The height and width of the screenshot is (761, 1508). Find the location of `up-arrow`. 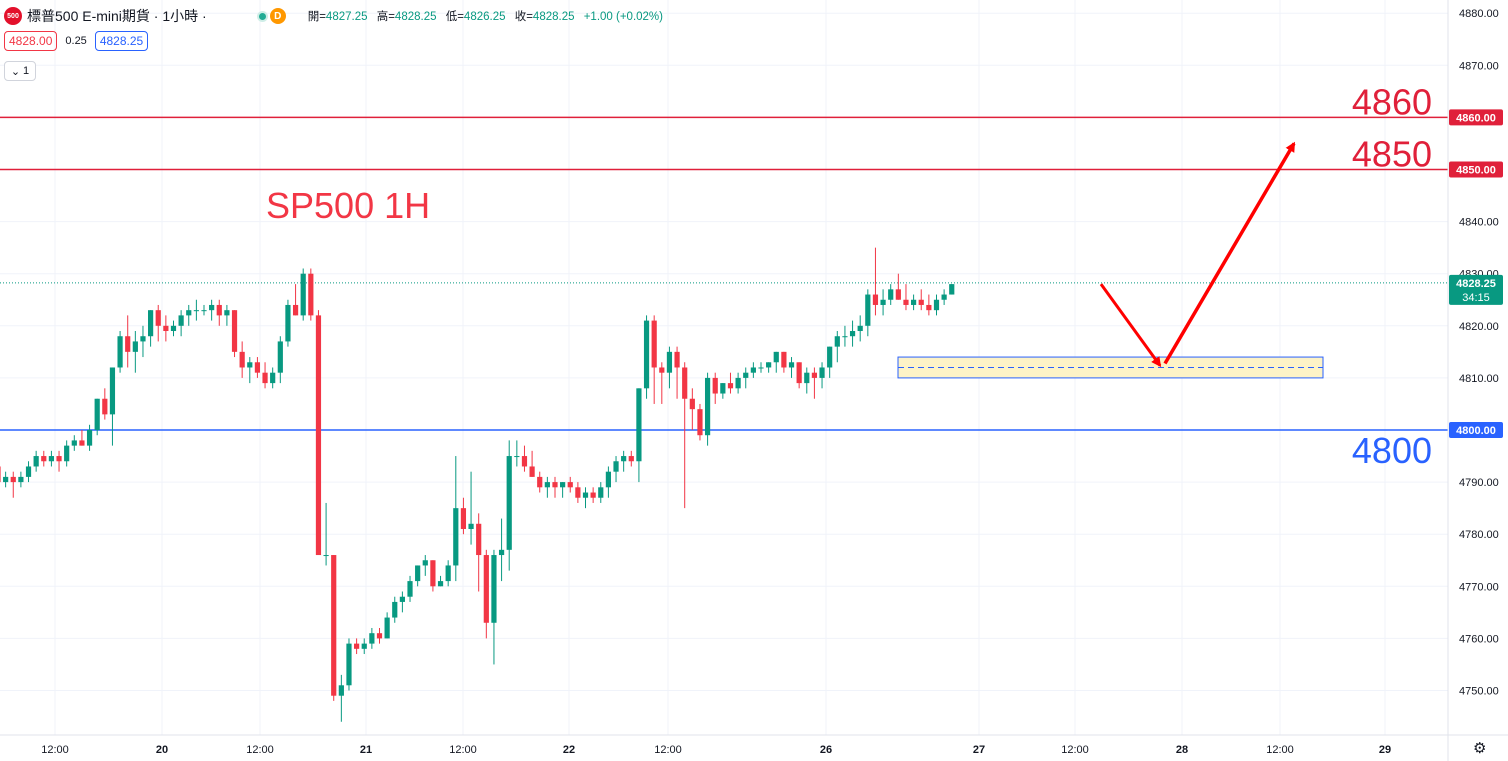

up-arrow is located at coordinates (1229, 253).